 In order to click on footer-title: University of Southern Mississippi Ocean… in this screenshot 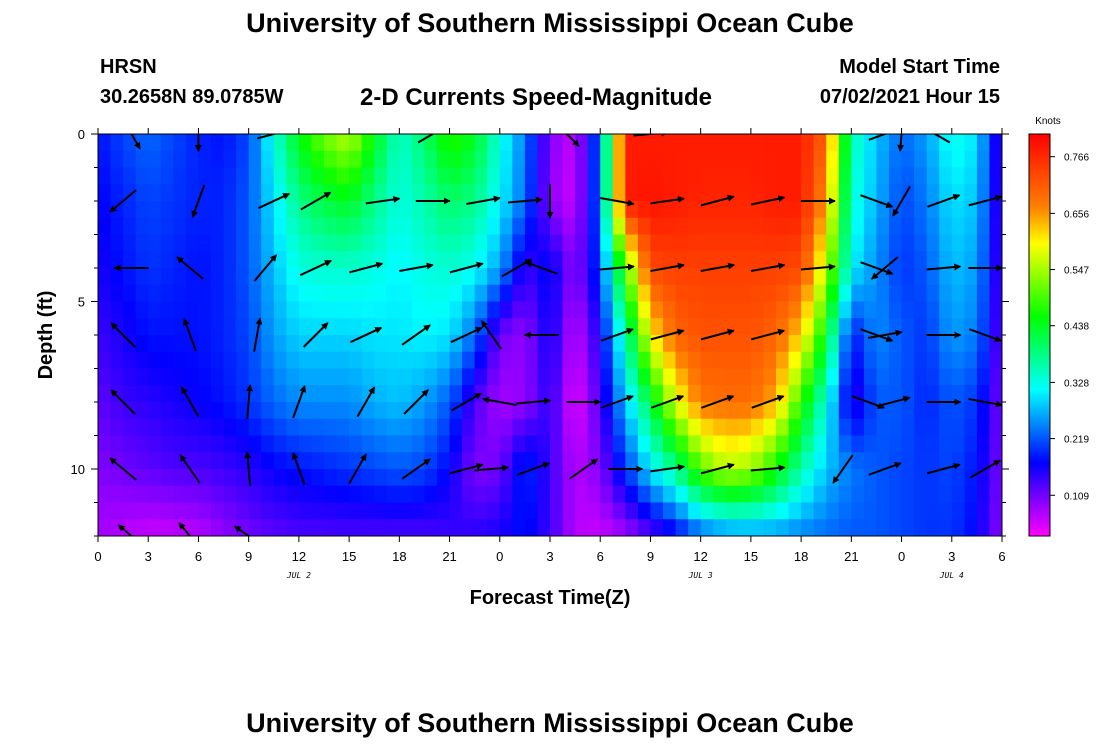, I will do `click(550, 723)`.